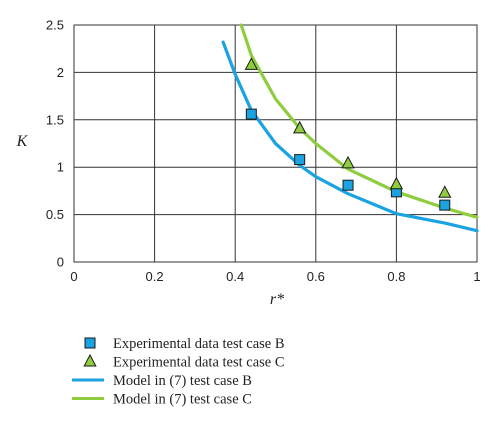  Describe the element at coordinates (55, 25) in the screenshot. I see `y-tick-label: 2.5` at that location.